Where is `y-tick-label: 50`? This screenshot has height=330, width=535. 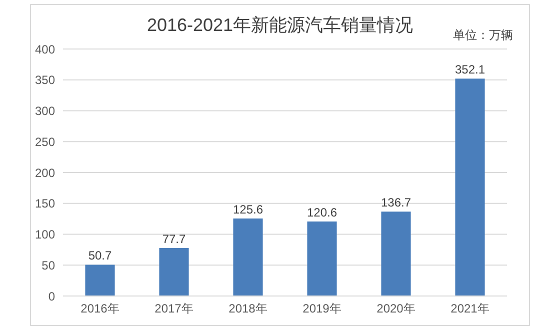
y-tick-label: 50 is located at coordinates (49, 265).